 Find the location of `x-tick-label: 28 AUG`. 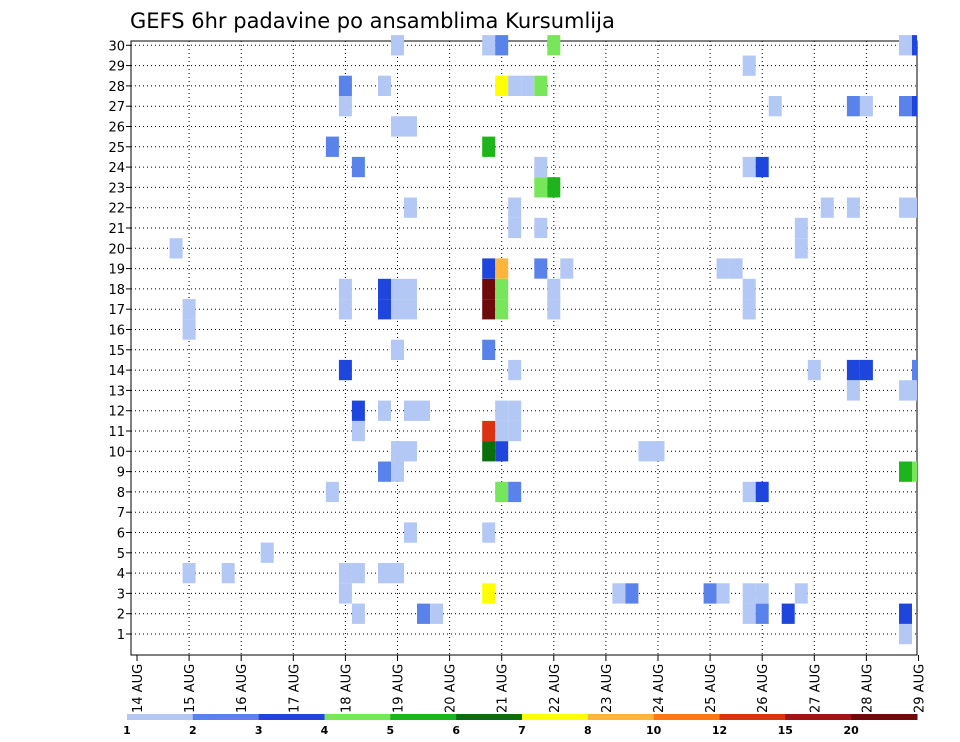

x-tick-label: 28 AUG is located at coordinates (867, 688).